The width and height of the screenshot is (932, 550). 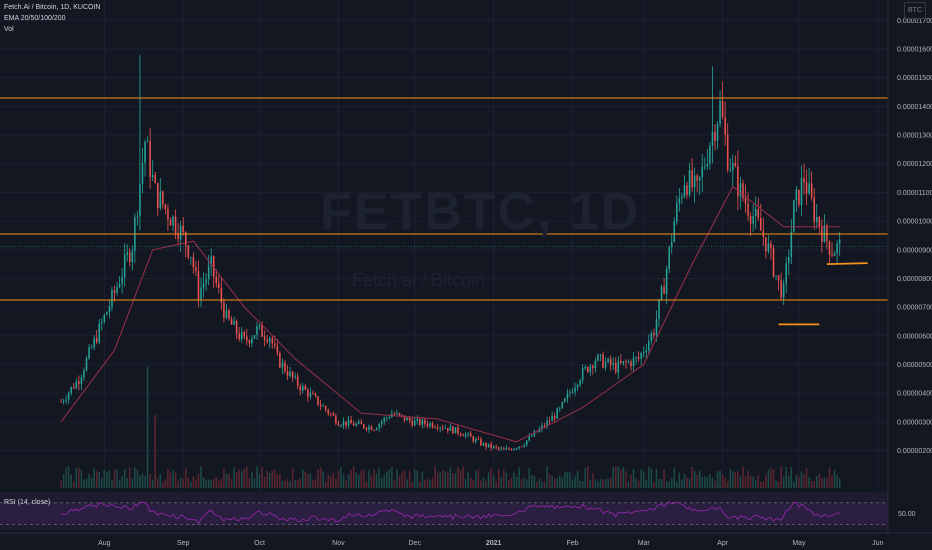 What do you see at coordinates (915, 10) in the screenshot?
I see `currency-button: BTC` at bounding box center [915, 10].